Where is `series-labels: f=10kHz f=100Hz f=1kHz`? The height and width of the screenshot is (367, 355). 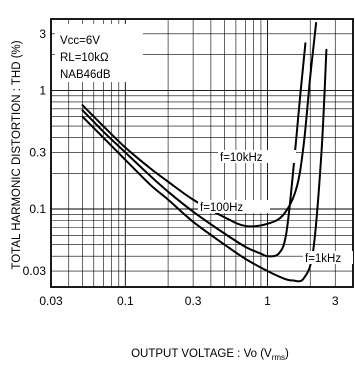
series-labels: f=10kHz f=100Hz f=1kHz is located at coordinates (275, 207).